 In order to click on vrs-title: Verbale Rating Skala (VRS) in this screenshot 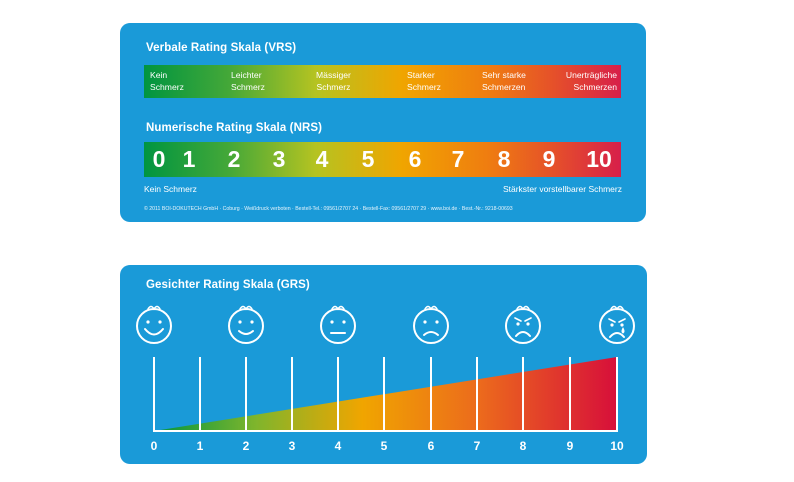, I will do `click(221, 48)`.